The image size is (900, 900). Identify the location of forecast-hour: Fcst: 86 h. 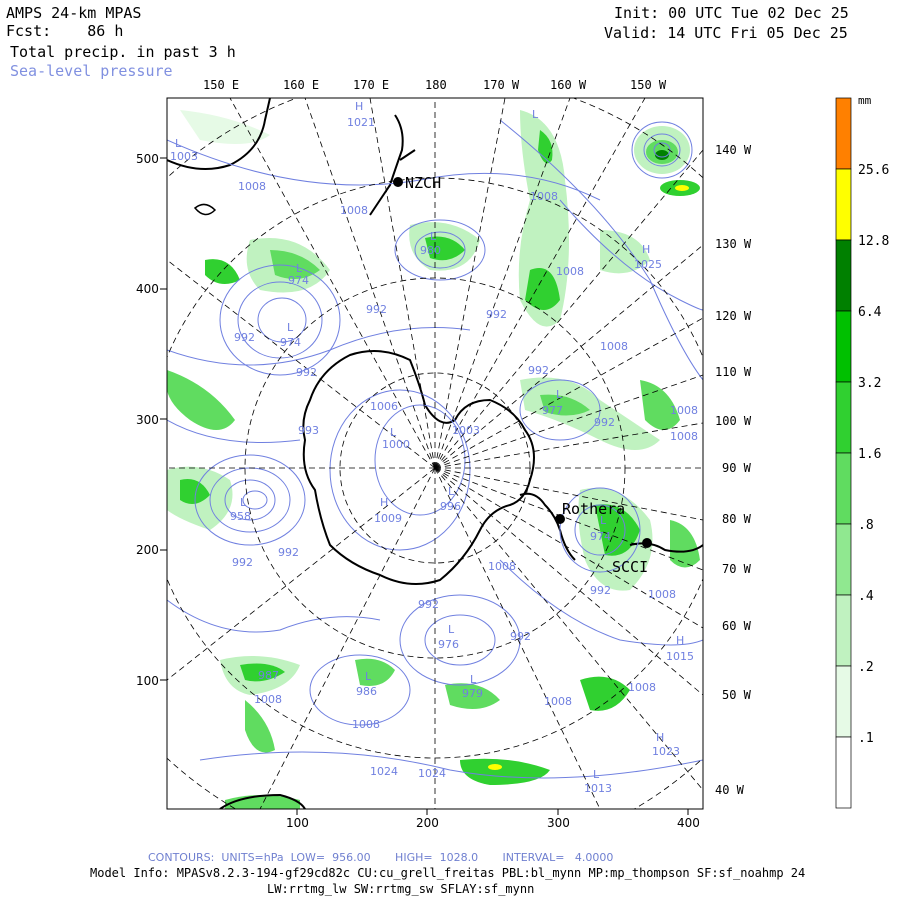
(65, 31).